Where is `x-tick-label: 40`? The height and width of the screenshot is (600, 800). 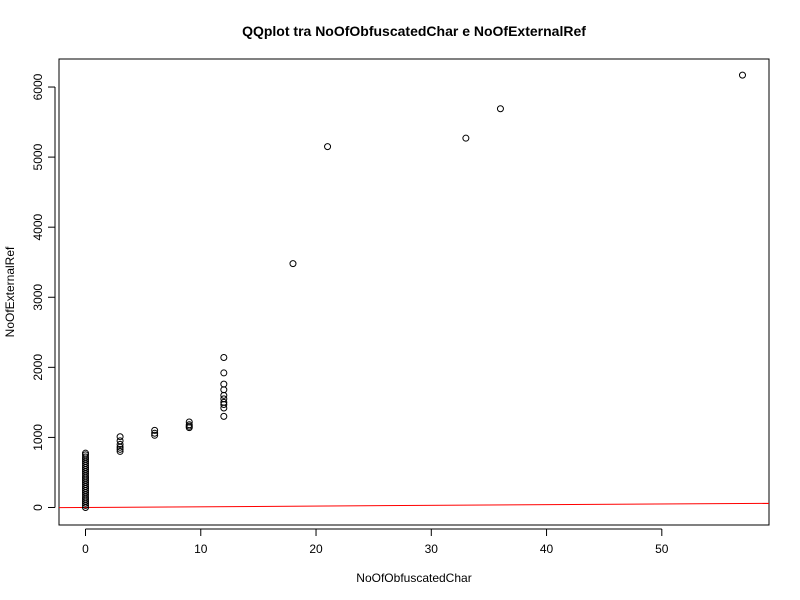
x-tick-label: 40 is located at coordinates (547, 549).